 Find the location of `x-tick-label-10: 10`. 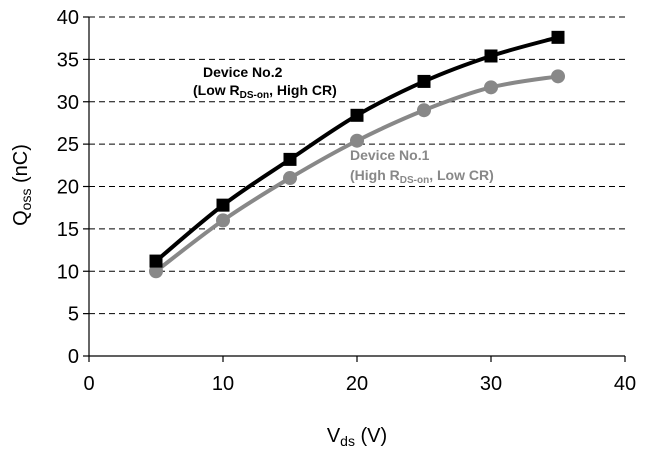

x-tick-label-10: 10 is located at coordinates (223, 384).